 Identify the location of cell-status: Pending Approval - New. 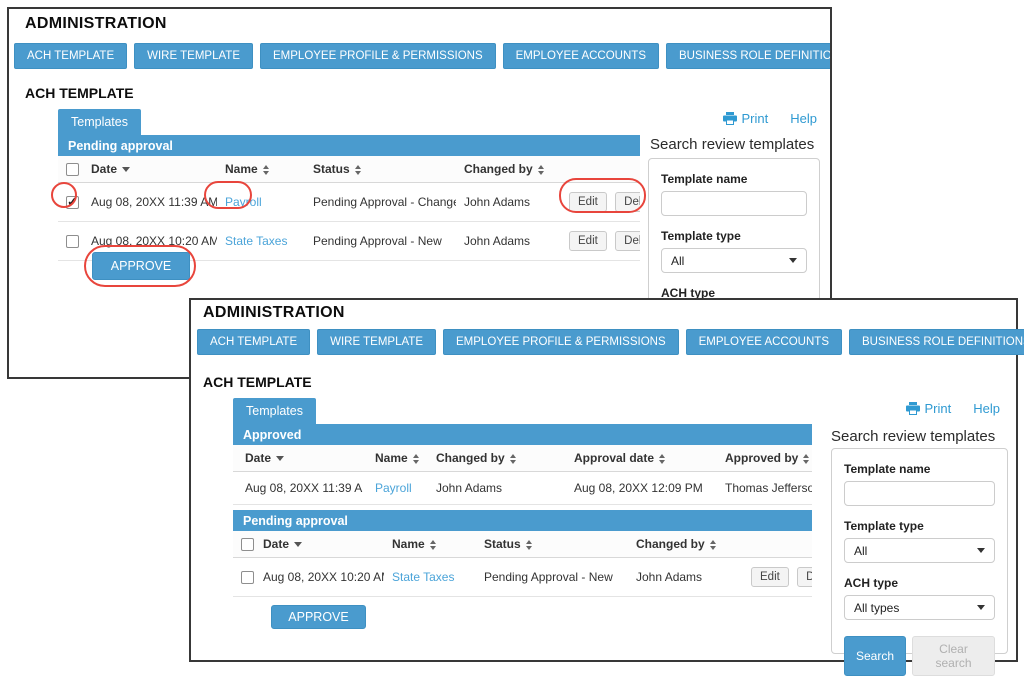
(380, 241).